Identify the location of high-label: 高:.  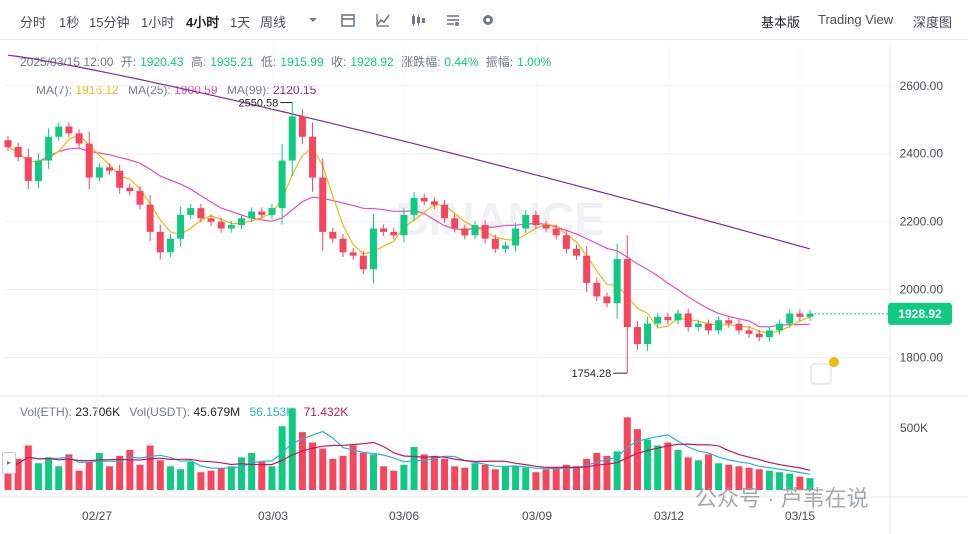
(198, 62).